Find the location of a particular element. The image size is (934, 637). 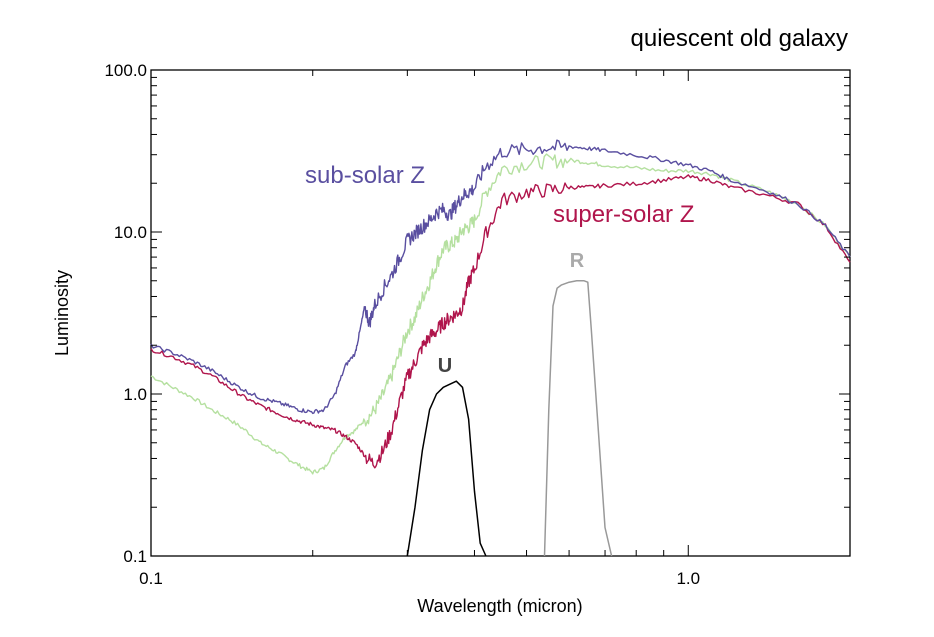

filter-layer is located at coordinates (509, 418).